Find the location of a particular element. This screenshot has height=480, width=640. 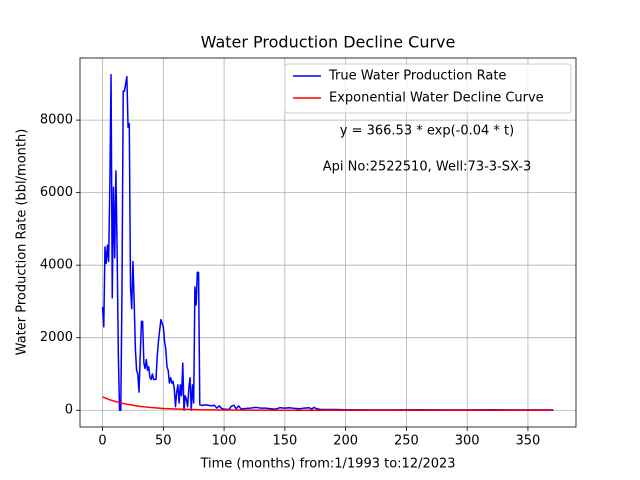

y-tick-label: 0 is located at coordinates (69, 410).